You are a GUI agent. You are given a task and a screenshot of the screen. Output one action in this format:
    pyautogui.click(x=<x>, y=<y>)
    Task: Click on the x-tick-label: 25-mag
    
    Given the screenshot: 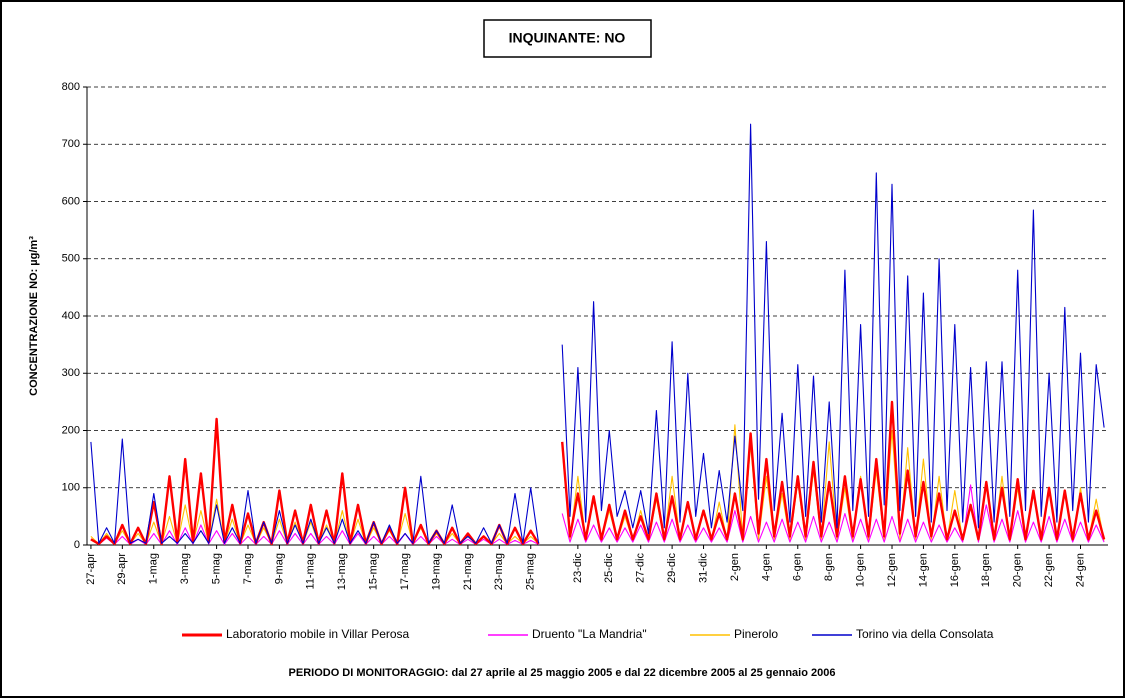 What is the action you would take?
    pyautogui.click(x=531, y=571)
    